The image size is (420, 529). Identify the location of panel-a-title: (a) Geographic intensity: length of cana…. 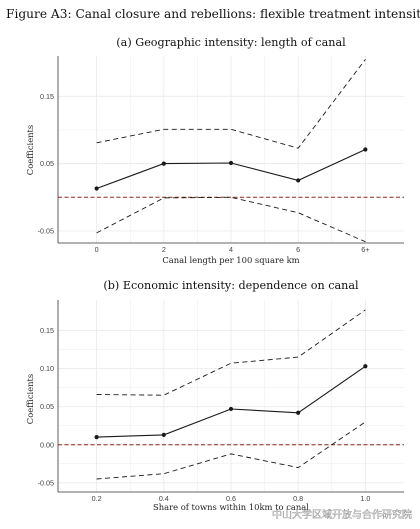
(231, 42).